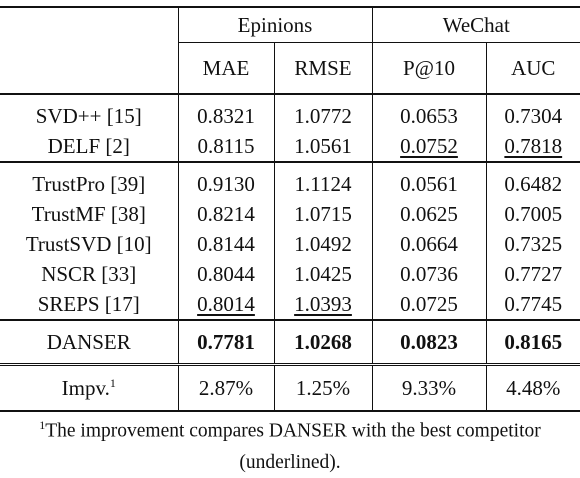 The width and height of the screenshot is (580, 478). Describe the element at coordinates (323, 303) in the screenshot. I see `value-cell-underlined: 1.0393` at that location.